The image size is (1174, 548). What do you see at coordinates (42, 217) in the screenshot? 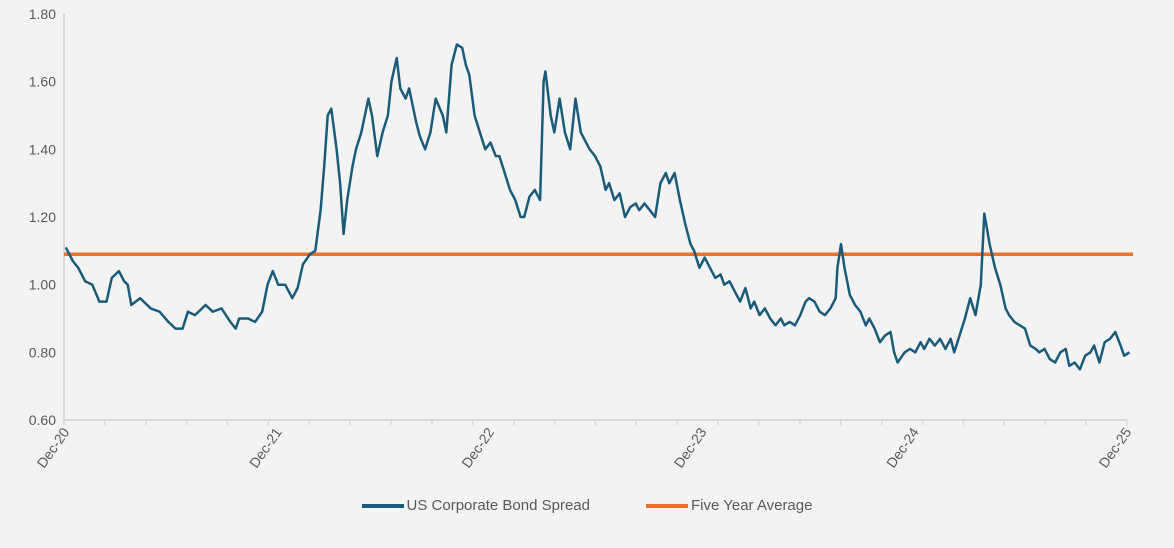
I see `y-tick-label: 1.20` at bounding box center [42, 217].